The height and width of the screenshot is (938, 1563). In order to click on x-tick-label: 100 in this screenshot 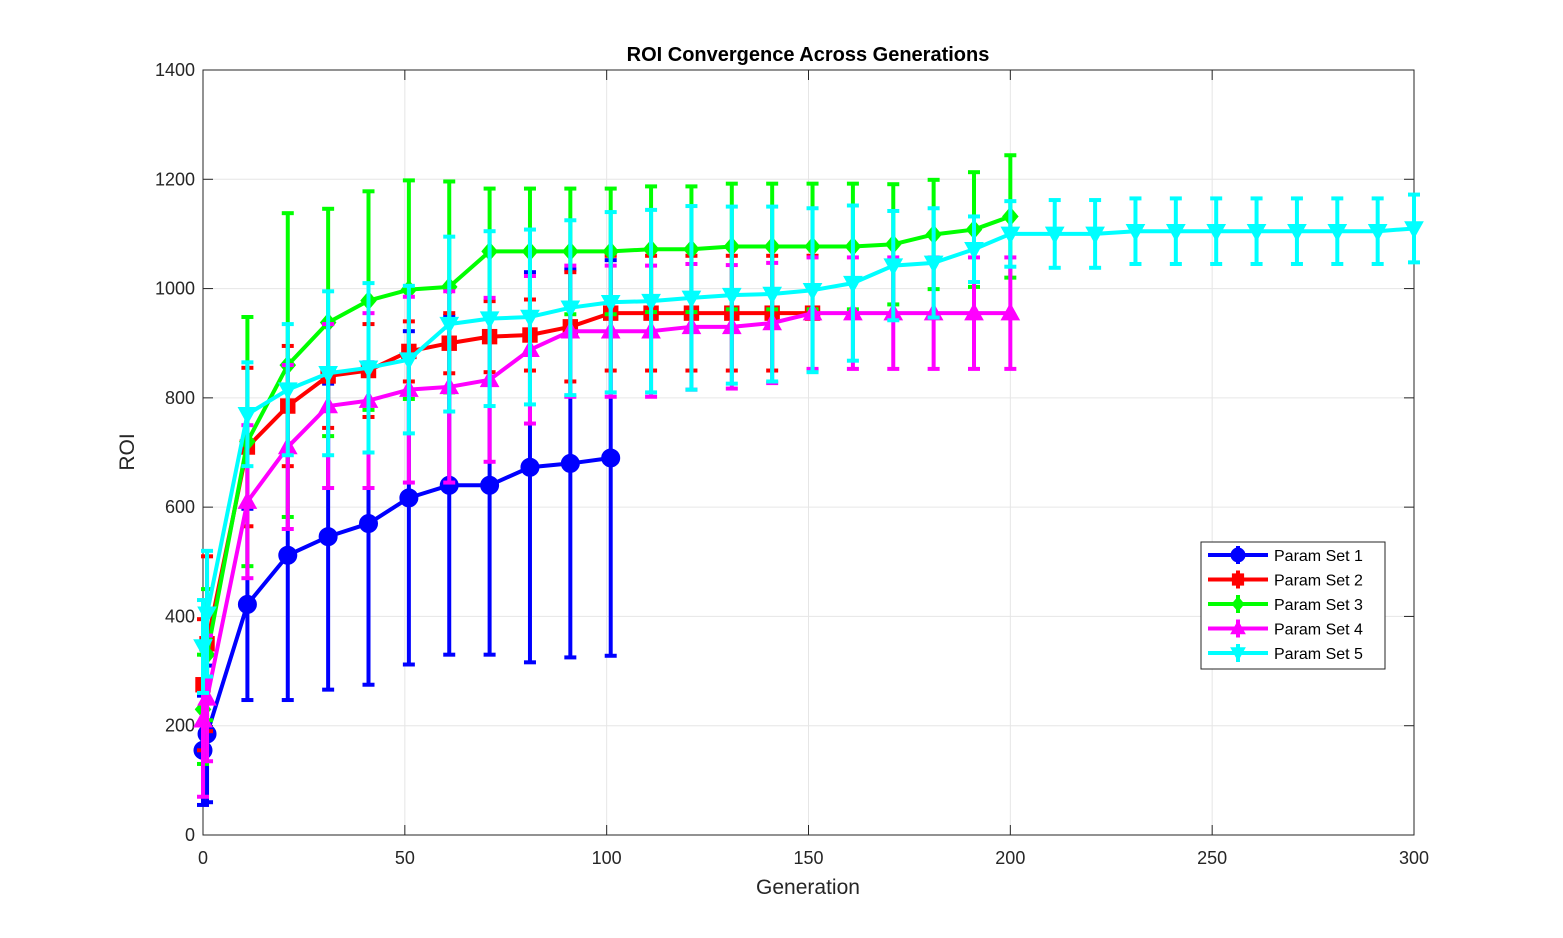, I will do `click(607, 858)`.